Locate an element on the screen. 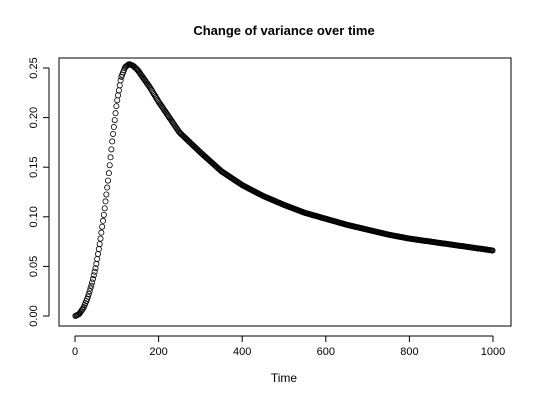 This screenshot has width=540, height=400. x-tick-label: 600 is located at coordinates (326, 352).